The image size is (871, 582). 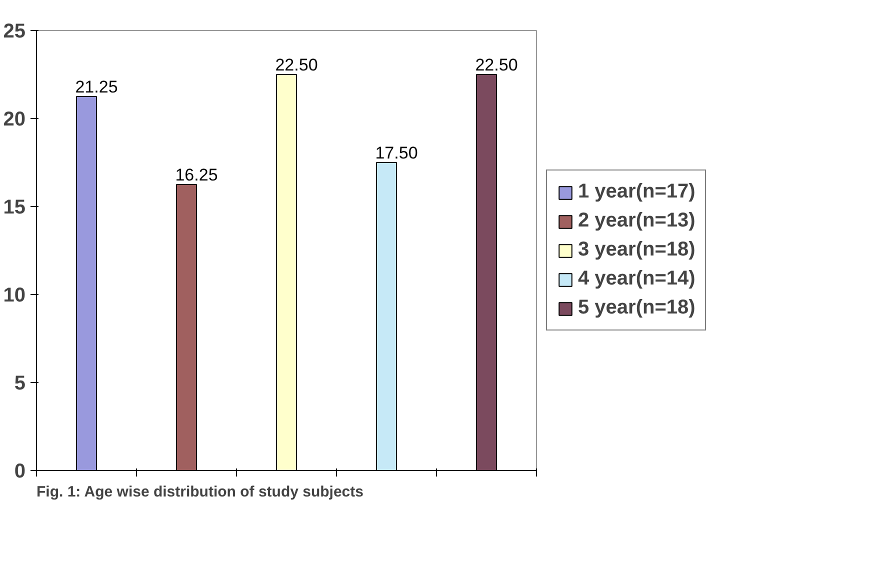 What do you see at coordinates (637, 308) in the screenshot?
I see `legend-label: 5 year(n=18)` at bounding box center [637, 308].